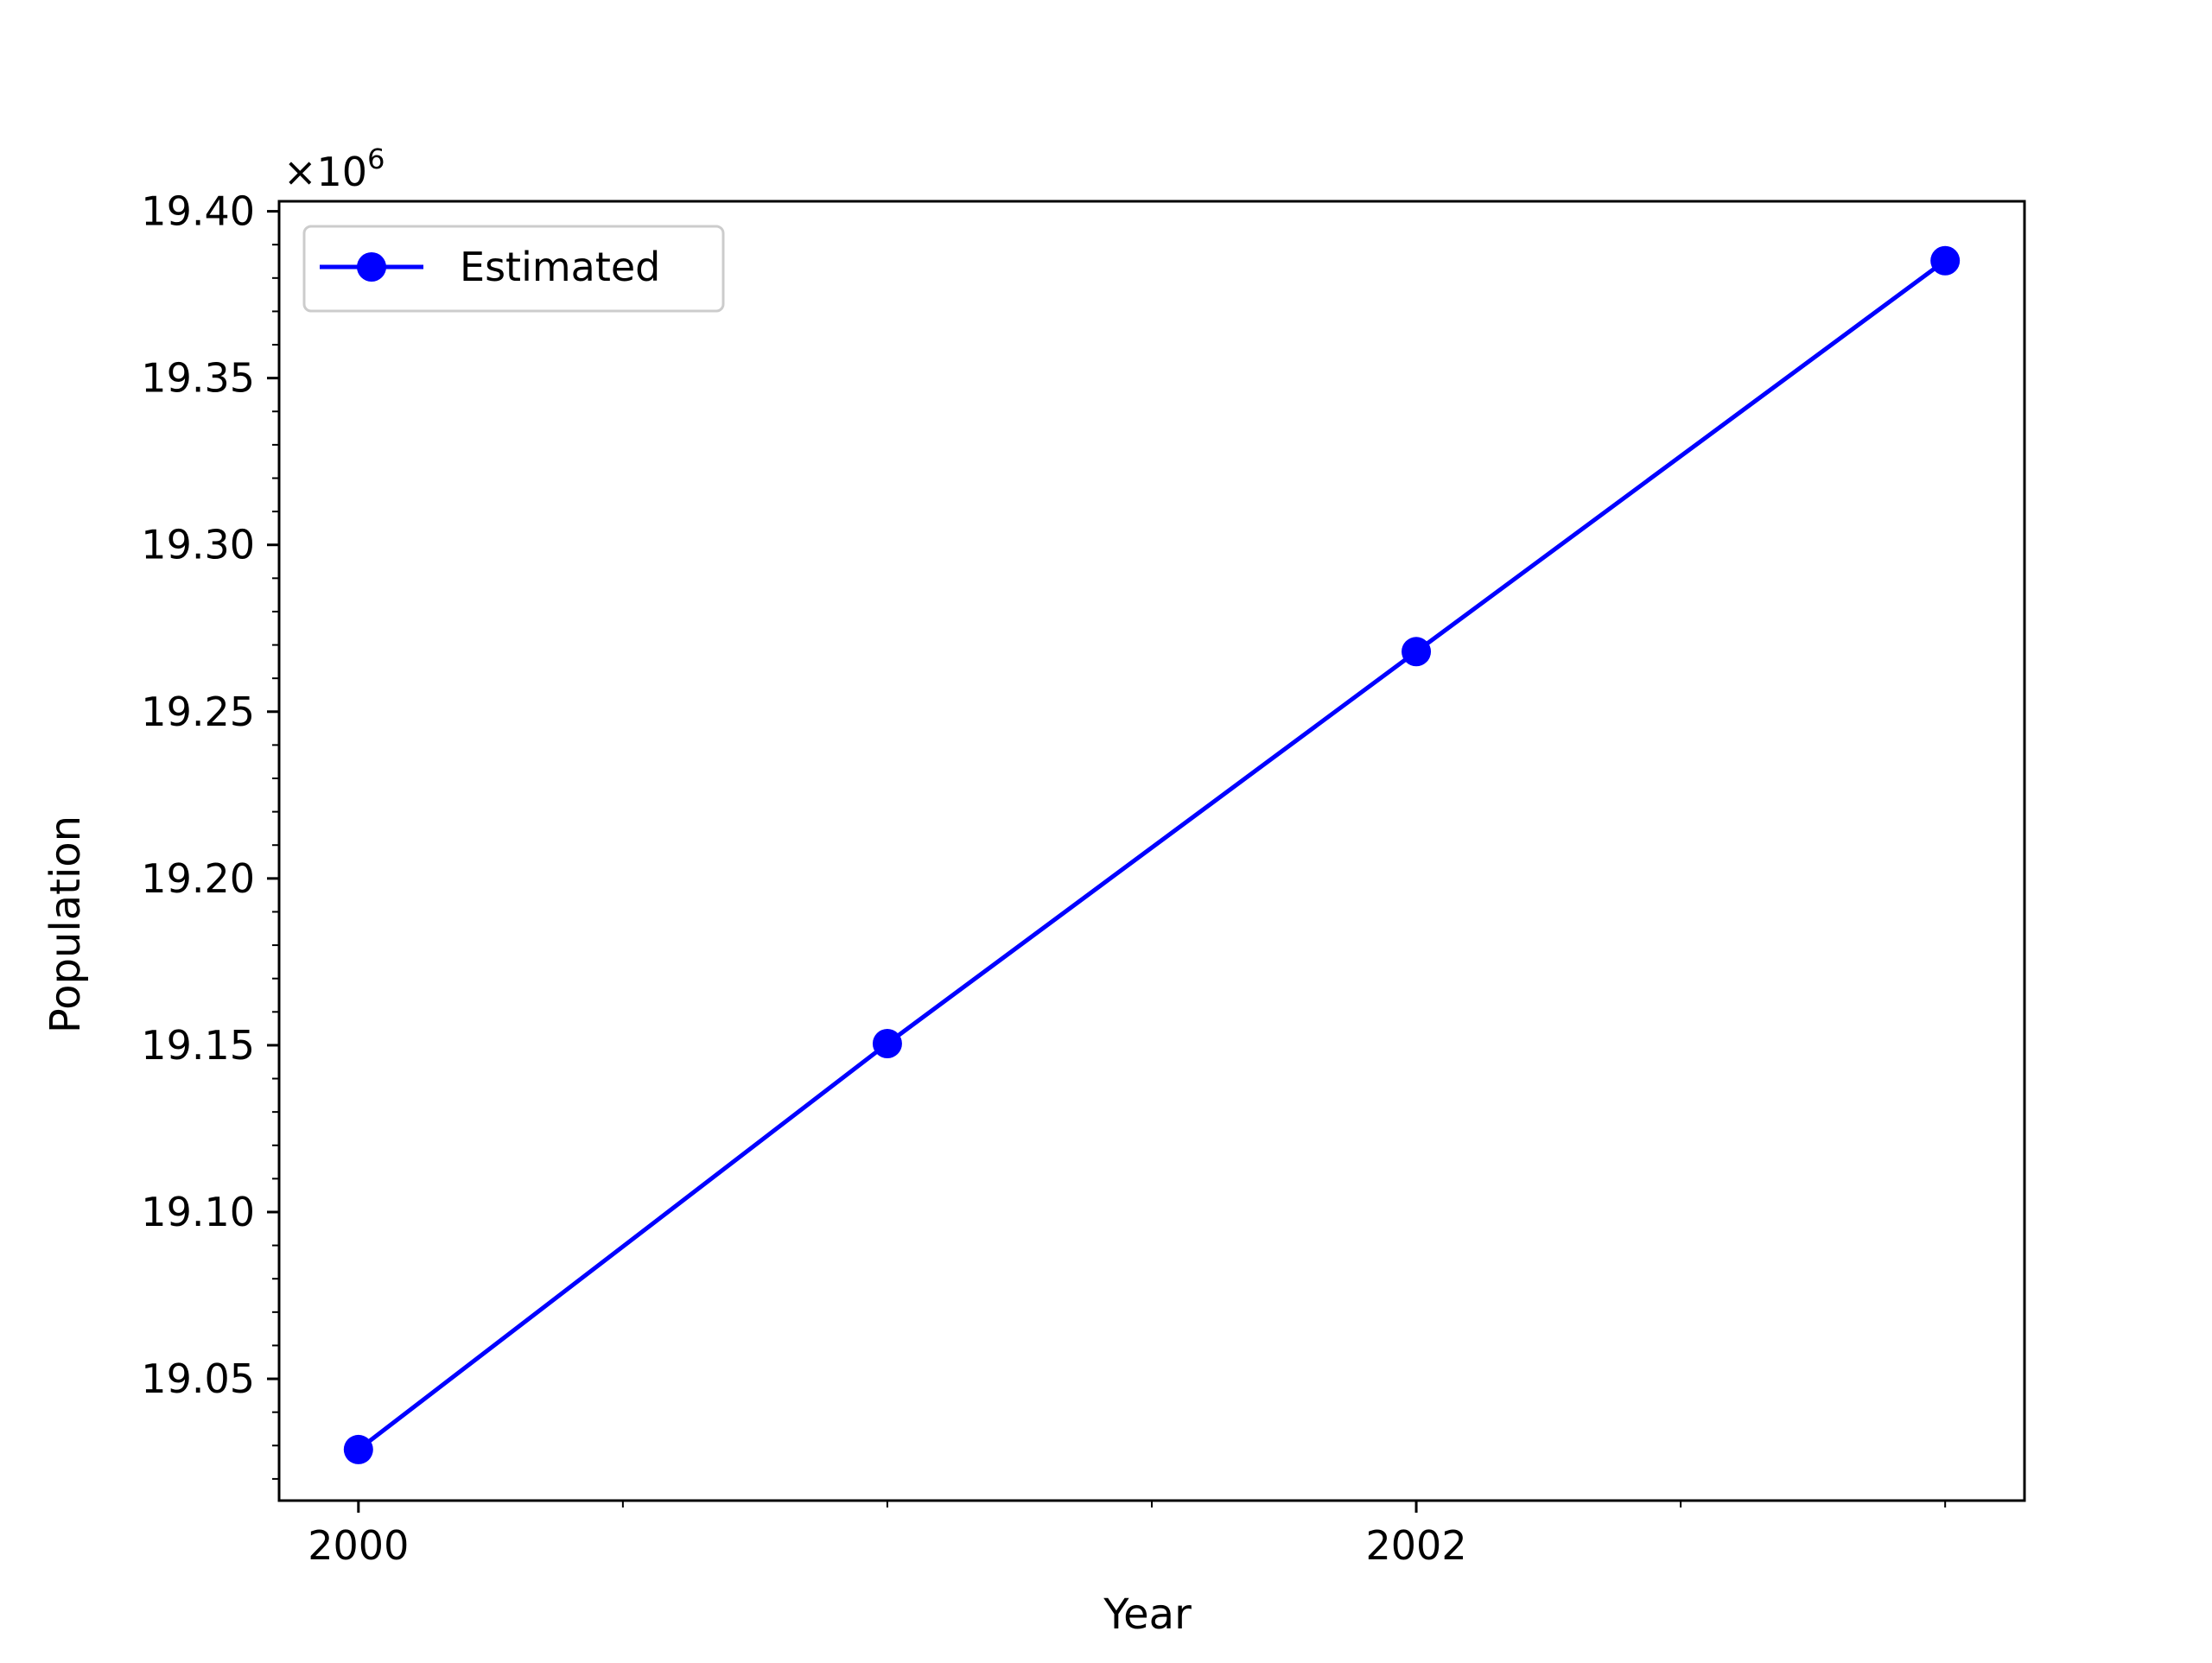  Describe the element at coordinates (371, 267) in the screenshot. I see `legend-marker-swatch` at that location.